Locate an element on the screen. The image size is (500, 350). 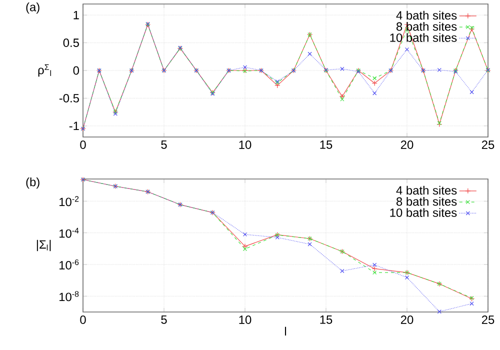
legend-label: 8 bath sites is located at coordinates (426, 201).